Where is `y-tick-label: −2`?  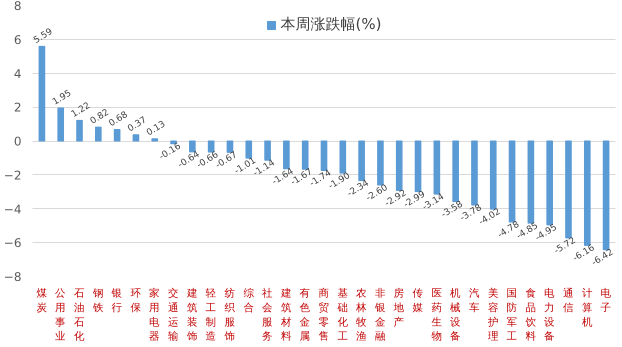
y-tick-label: −2 is located at coordinates (13, 175).